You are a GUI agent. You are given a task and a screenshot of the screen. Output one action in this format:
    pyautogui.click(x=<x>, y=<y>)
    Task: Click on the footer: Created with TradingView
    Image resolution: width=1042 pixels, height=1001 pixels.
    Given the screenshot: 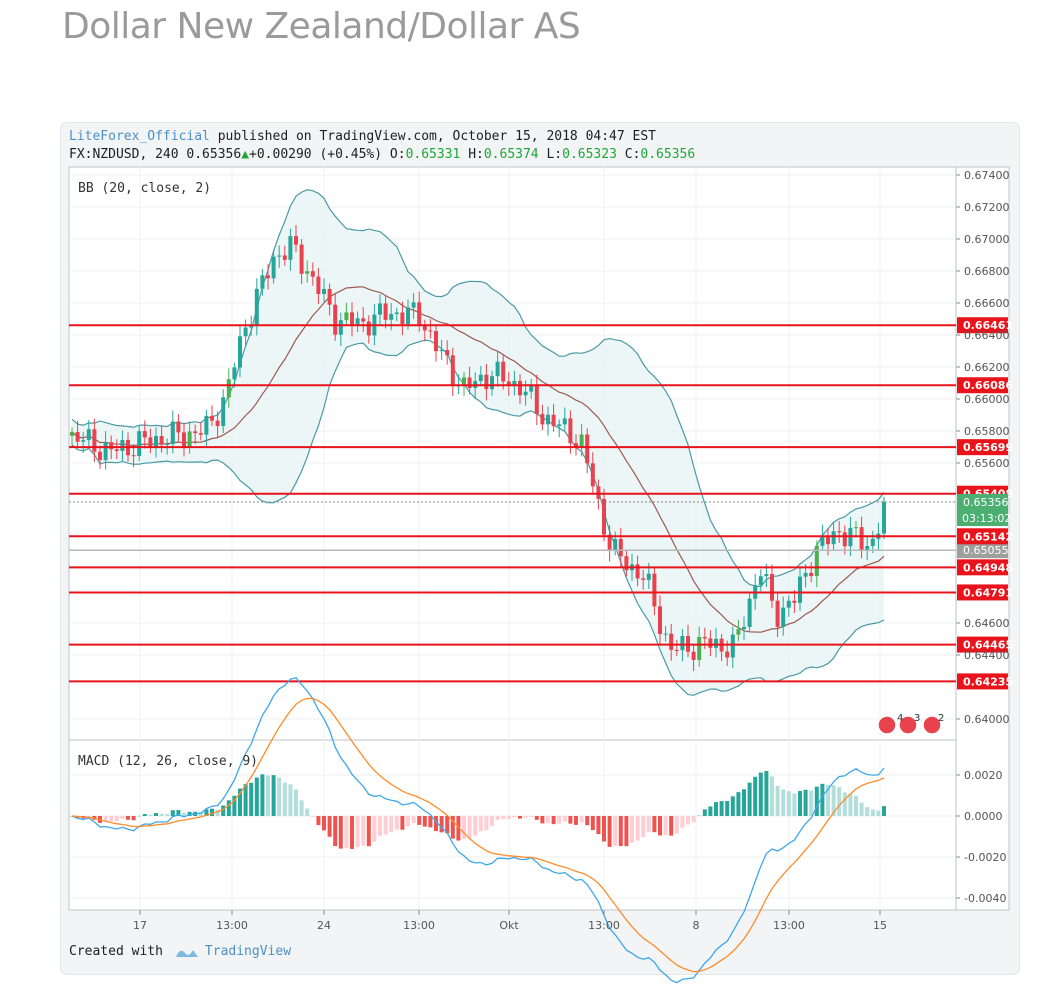 What is the action you would take?
    pyautogui.click(x=180, y=951)
    